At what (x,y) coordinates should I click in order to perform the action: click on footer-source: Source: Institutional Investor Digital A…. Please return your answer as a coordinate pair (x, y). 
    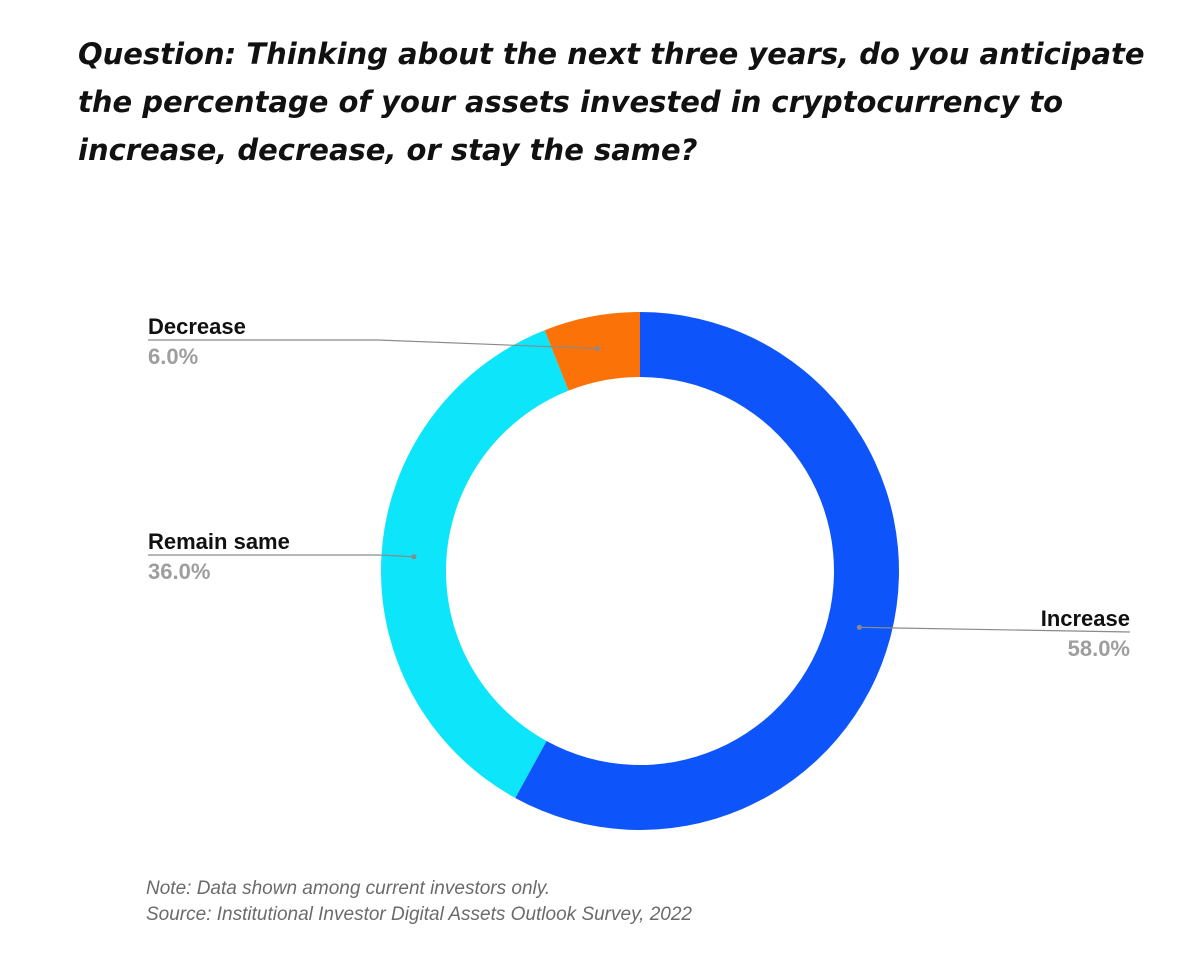
    Looking at the image, I should click on (419, 914).